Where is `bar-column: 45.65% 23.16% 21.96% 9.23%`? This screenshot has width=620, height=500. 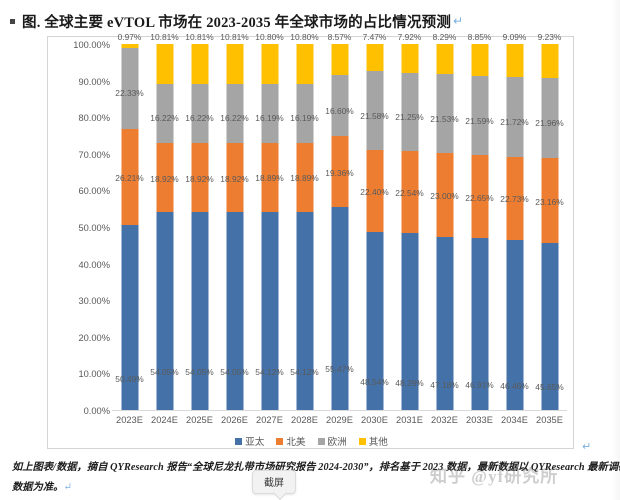 bar-column: 45.65% 23.16% 21.96% 9.23% is located at coordinates (549, 221).